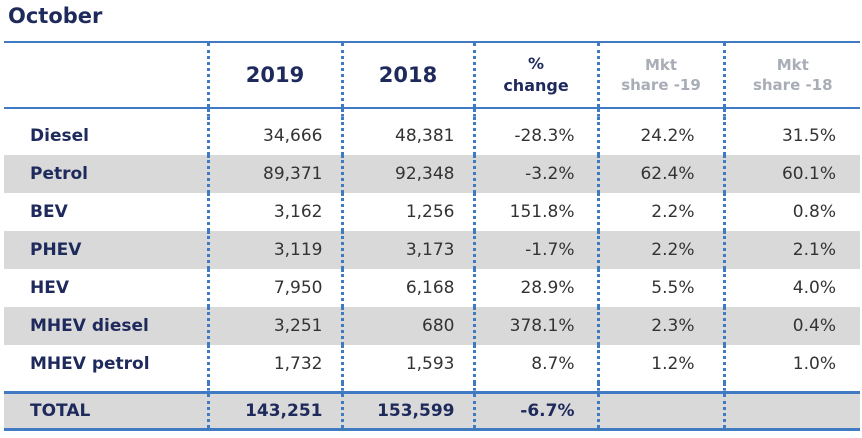  Describe the element at coordinates (274, 174) in the screenshot. I see `cell-2019: 89,371` at that location.